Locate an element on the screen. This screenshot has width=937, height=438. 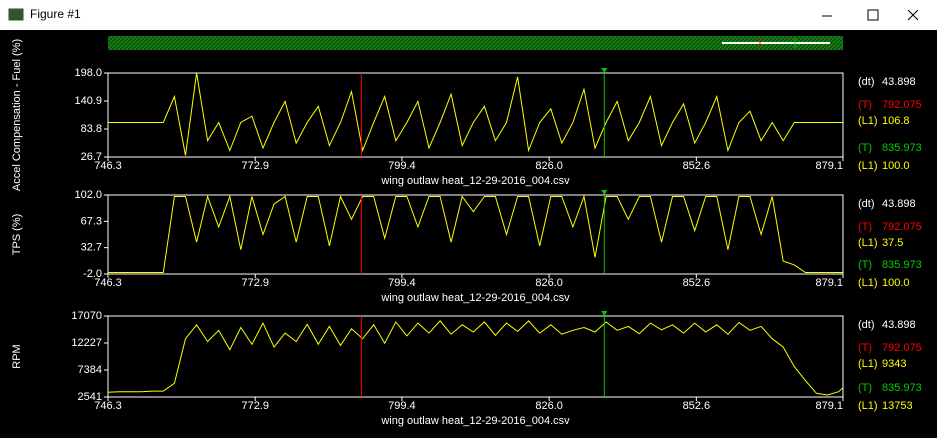
app-icon is located at coordinates (16, 14).